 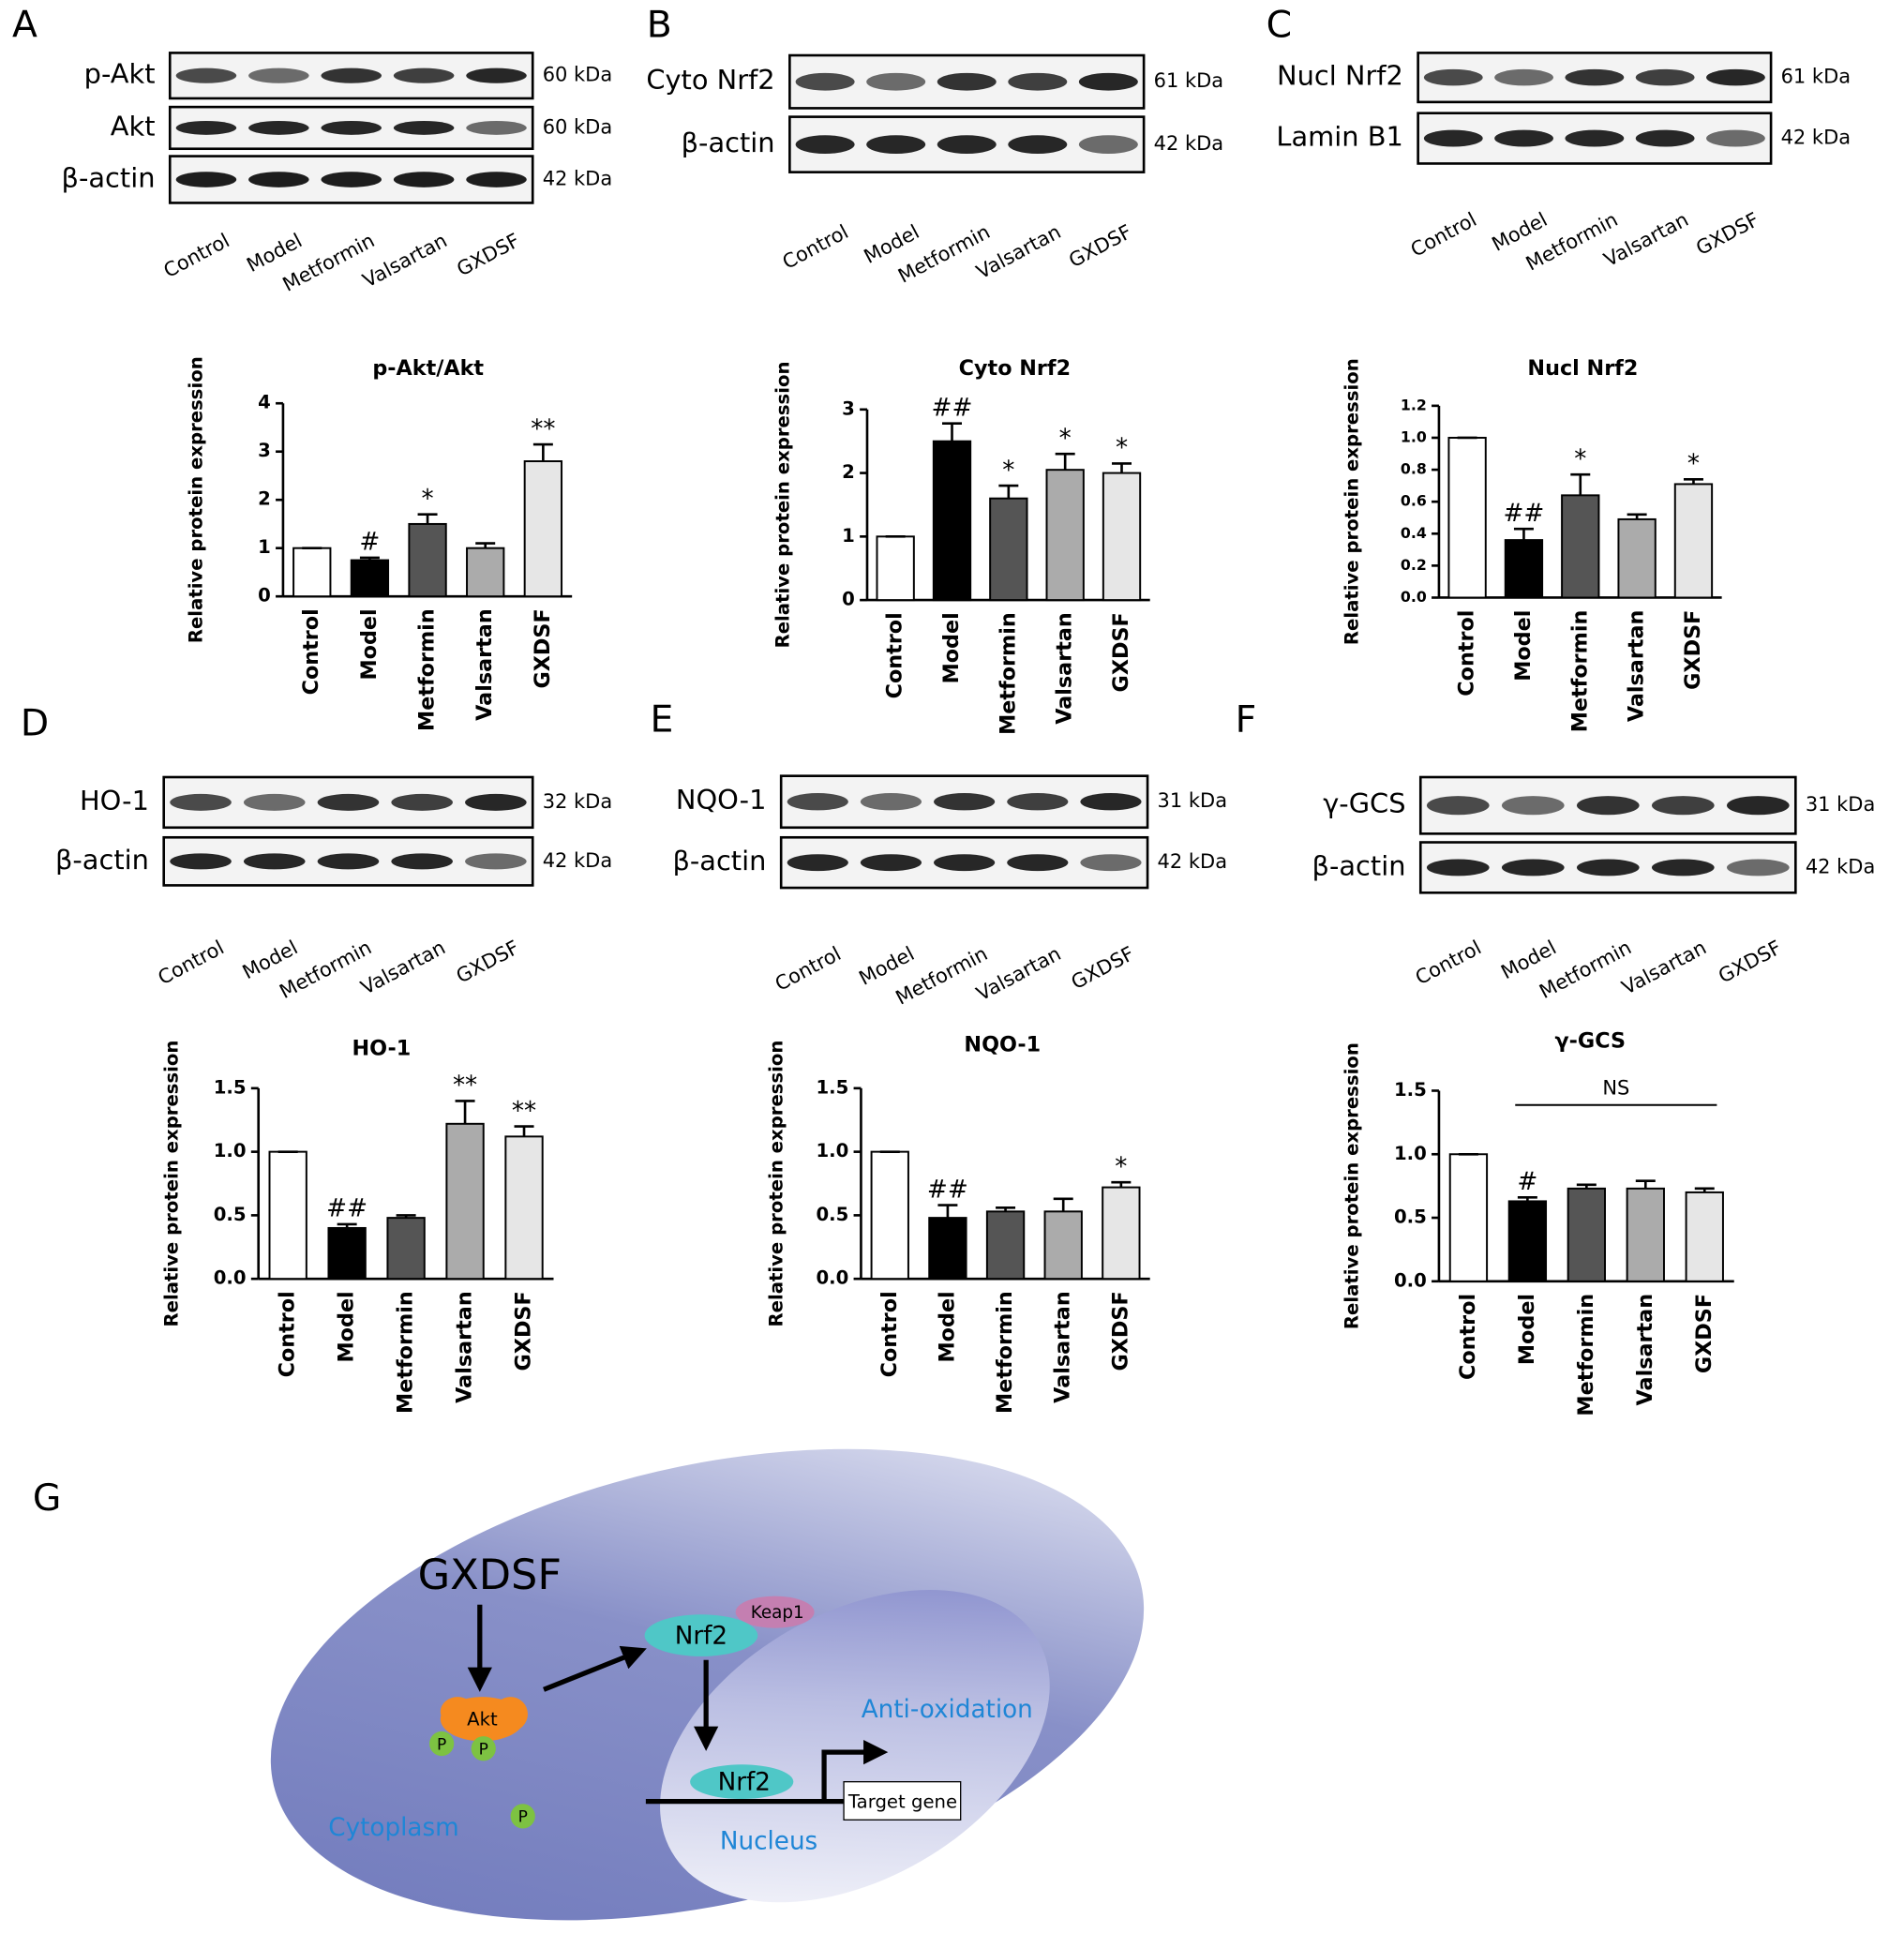 What do you see at coordinates (775, 1612) in the screenshot?
I see `keap1-shape` at bounding box center [775, 1612].